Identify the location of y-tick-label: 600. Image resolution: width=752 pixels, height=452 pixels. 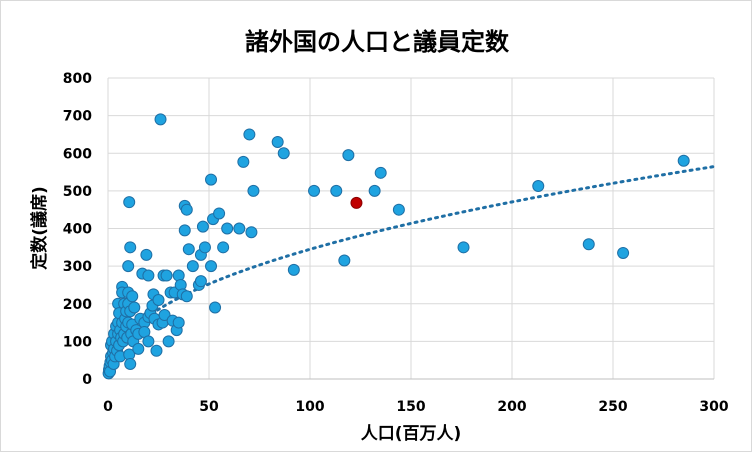
(77, 154).